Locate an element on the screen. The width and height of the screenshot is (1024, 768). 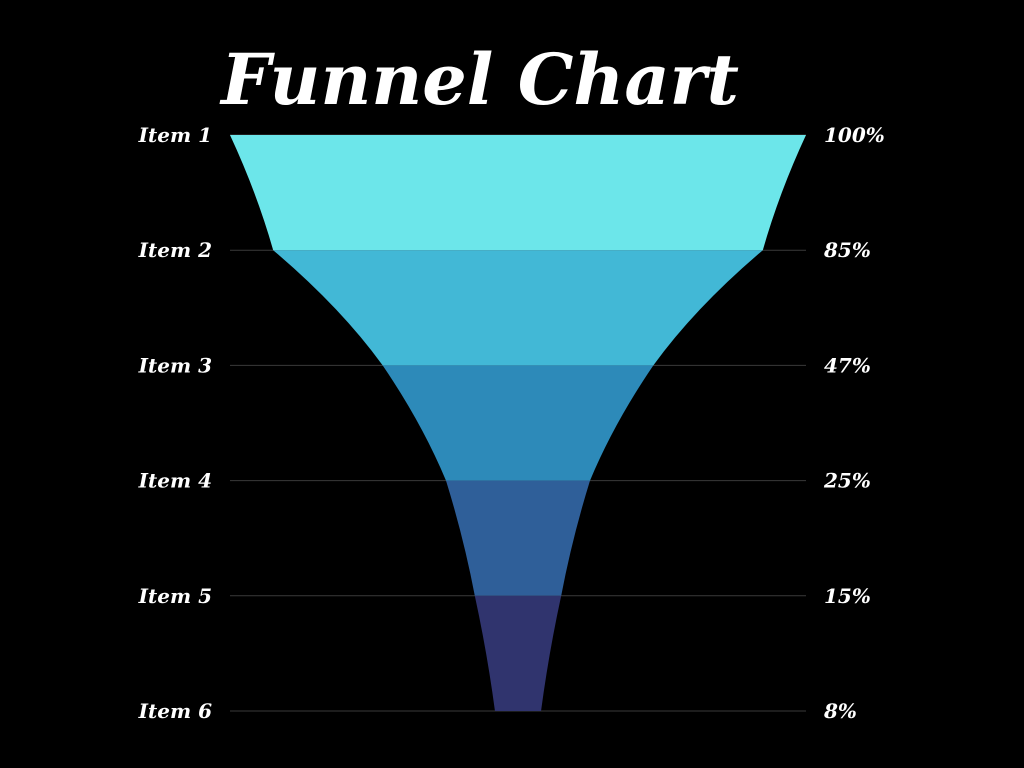
value-label: 25% is located at coordinates (847, 481).